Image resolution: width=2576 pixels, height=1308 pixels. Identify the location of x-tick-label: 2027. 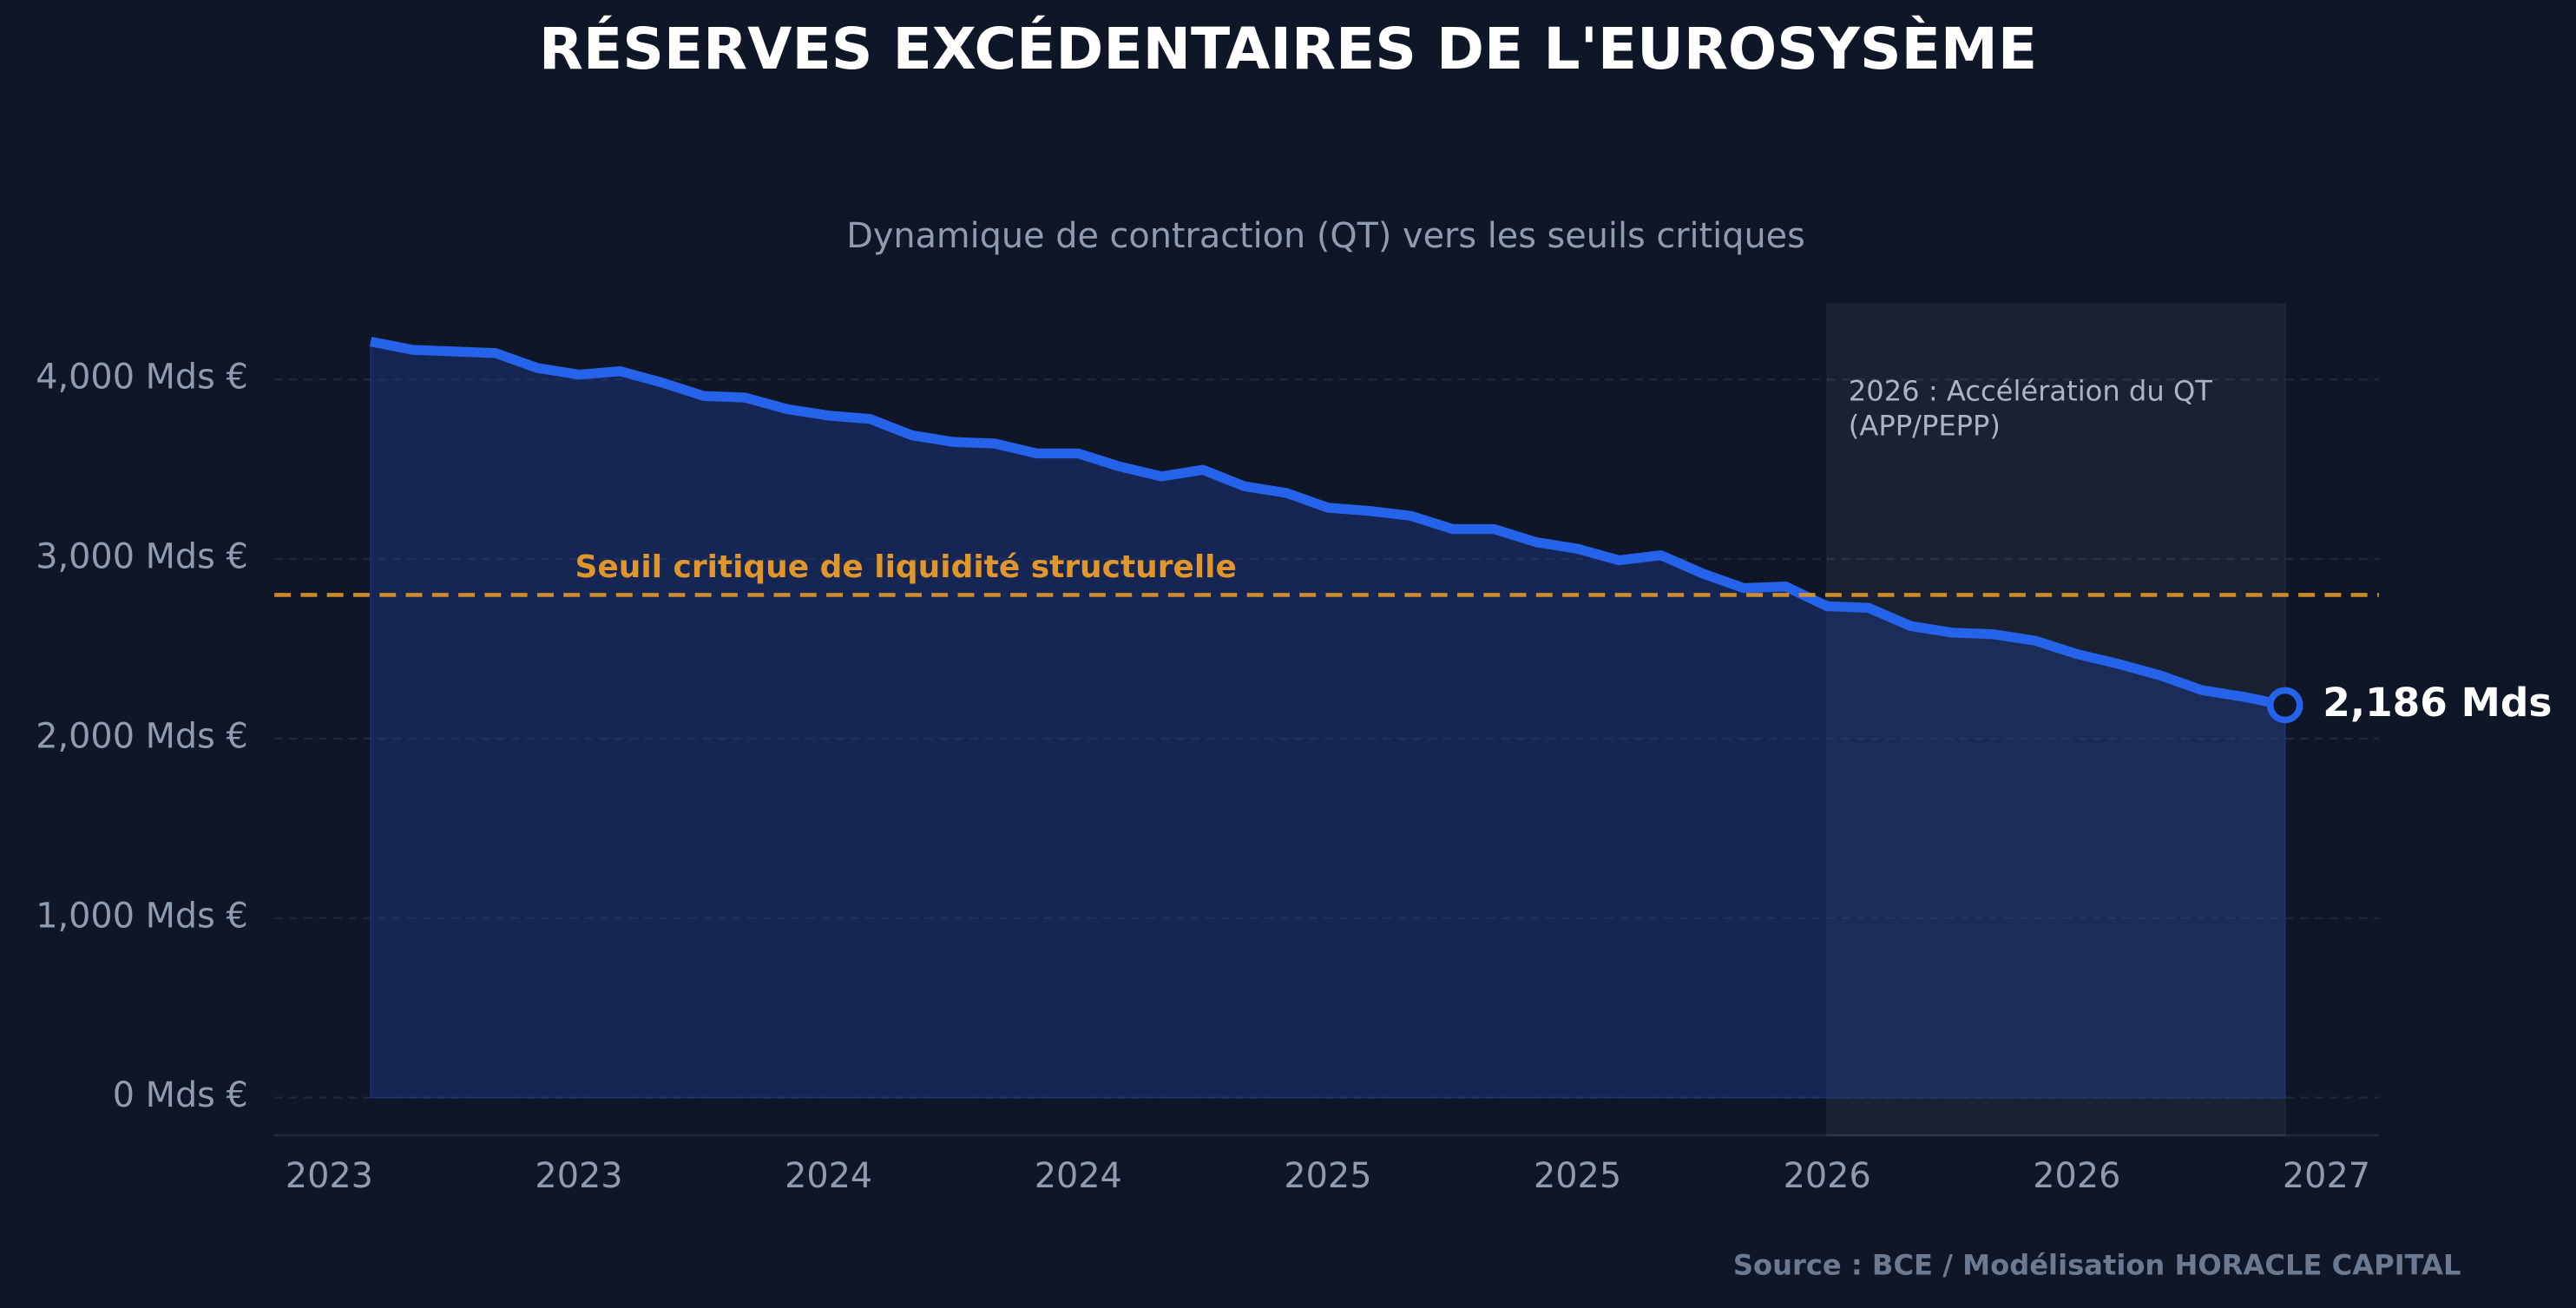
(2326, 1176).